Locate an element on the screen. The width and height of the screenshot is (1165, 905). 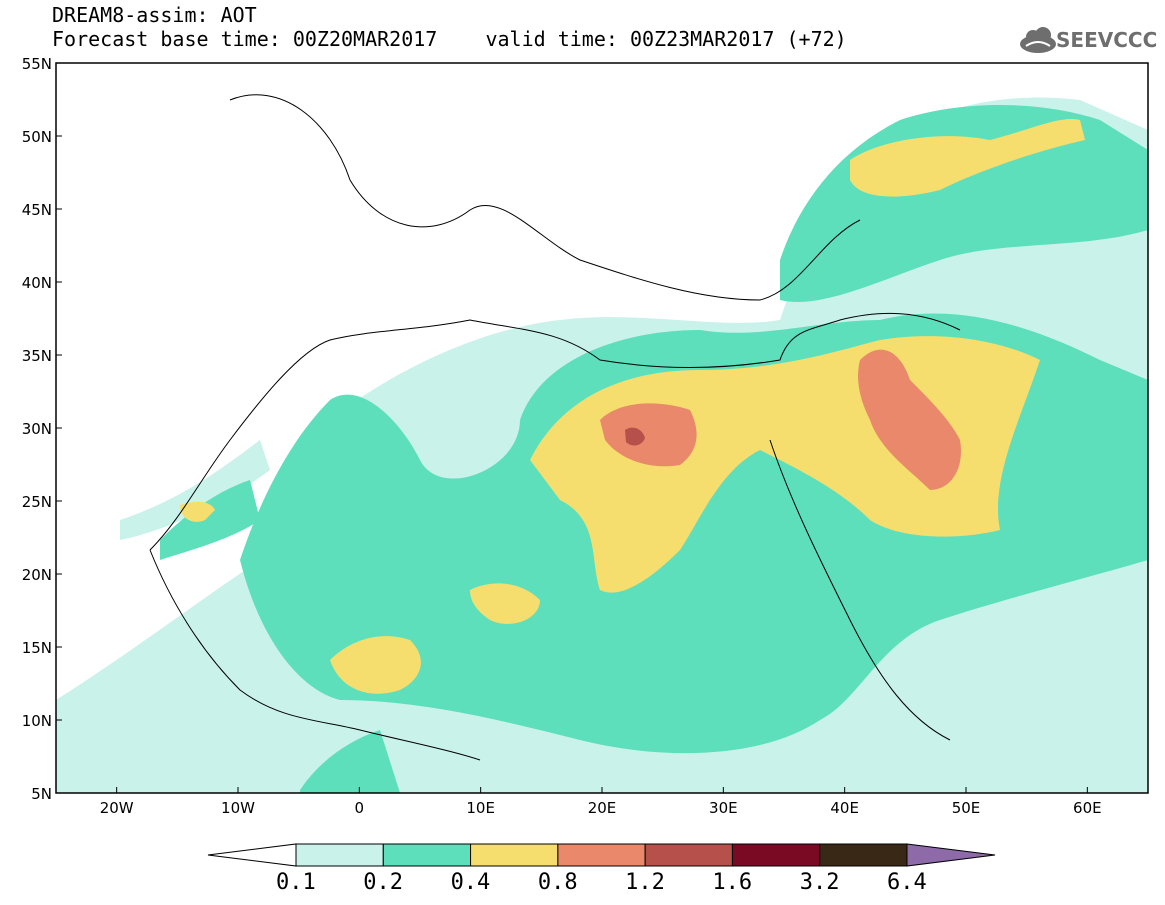
colorbar-level-label: 0.1 is located at coordinates (296, 882).